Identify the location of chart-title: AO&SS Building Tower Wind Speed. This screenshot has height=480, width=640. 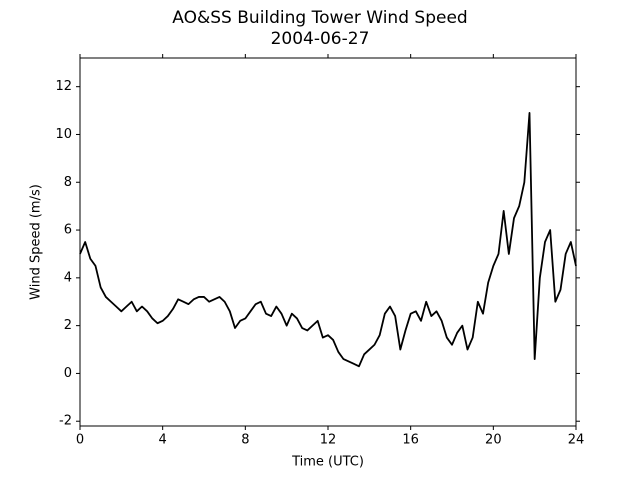
(319, 18).